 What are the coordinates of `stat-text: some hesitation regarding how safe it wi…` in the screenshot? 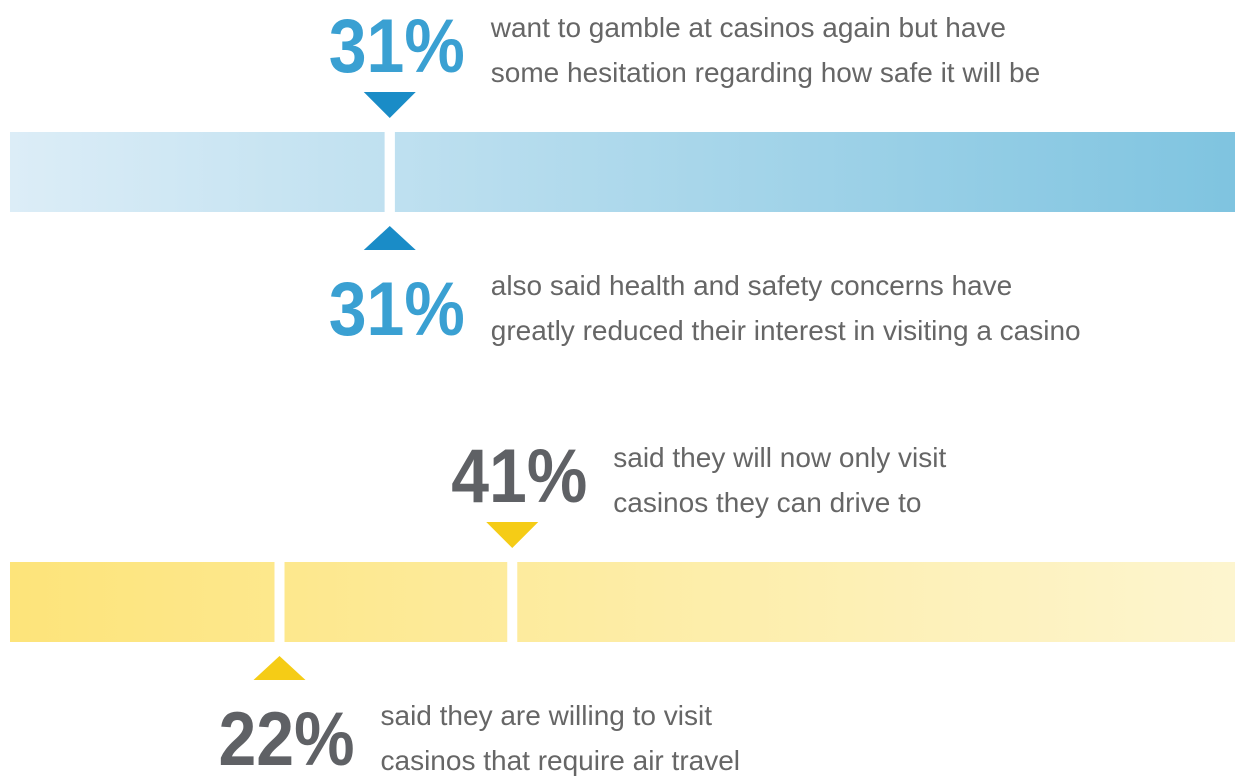 It's located at (765, 72).